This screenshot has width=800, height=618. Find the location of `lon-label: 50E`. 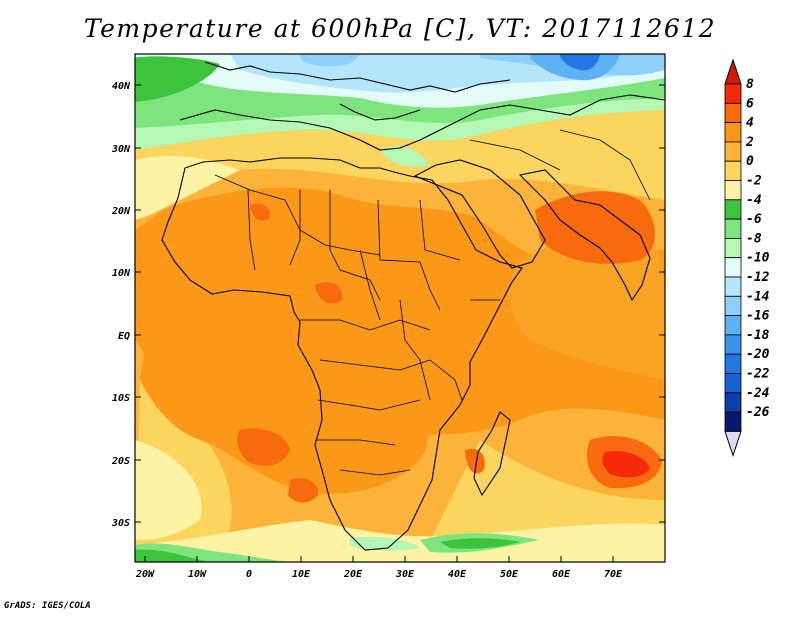

lon-label: 50E is located at coordinates (509, 574).